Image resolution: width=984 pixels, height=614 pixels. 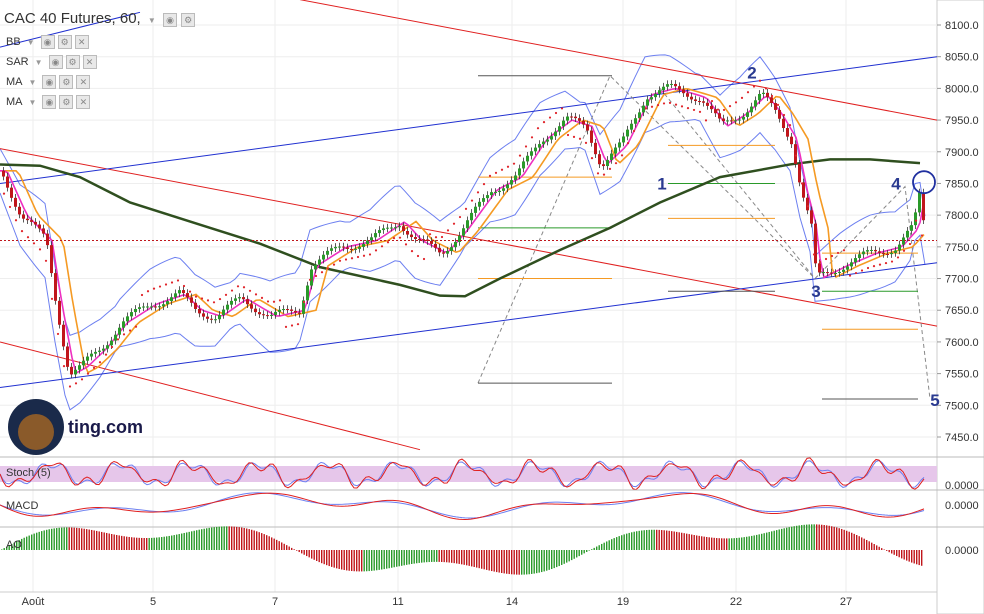 What do you see at coordinates (896, 183) in the screenshot?
I see `wave-label-4: 4` at bounding box center [896, 183].